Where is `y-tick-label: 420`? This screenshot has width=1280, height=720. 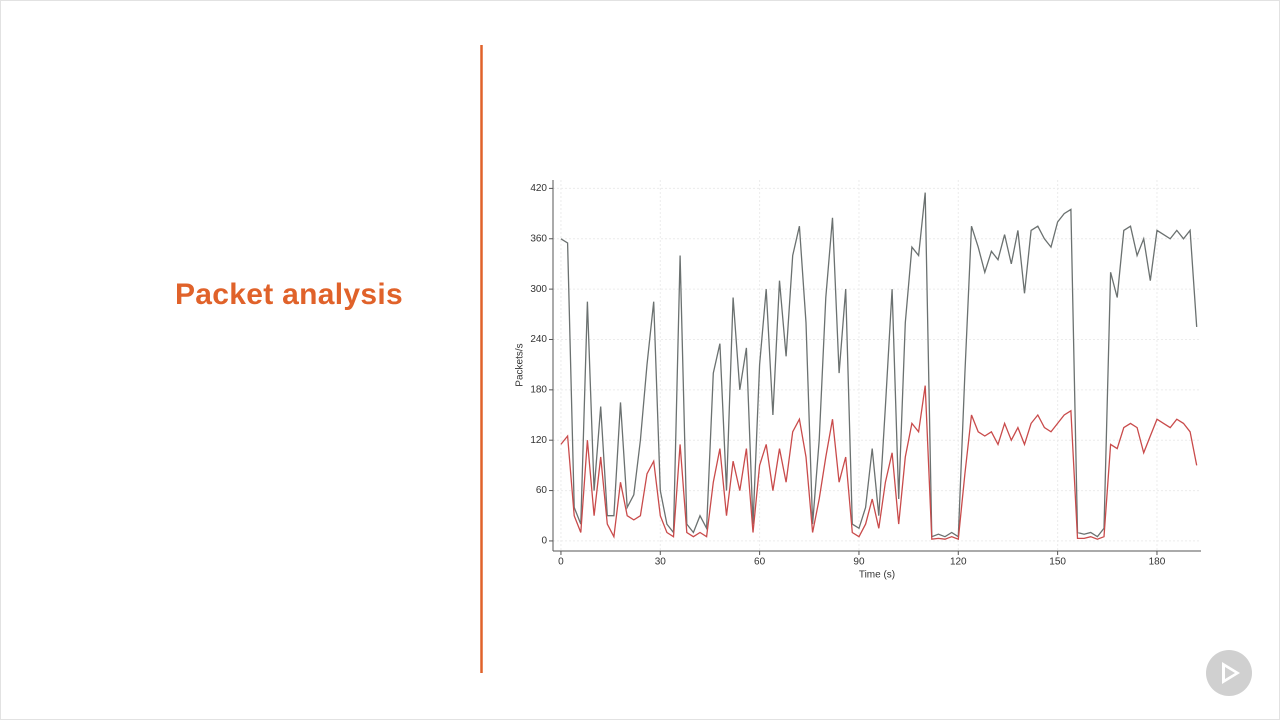
y-tick-label: 420 is located at coordinates (538, 188).